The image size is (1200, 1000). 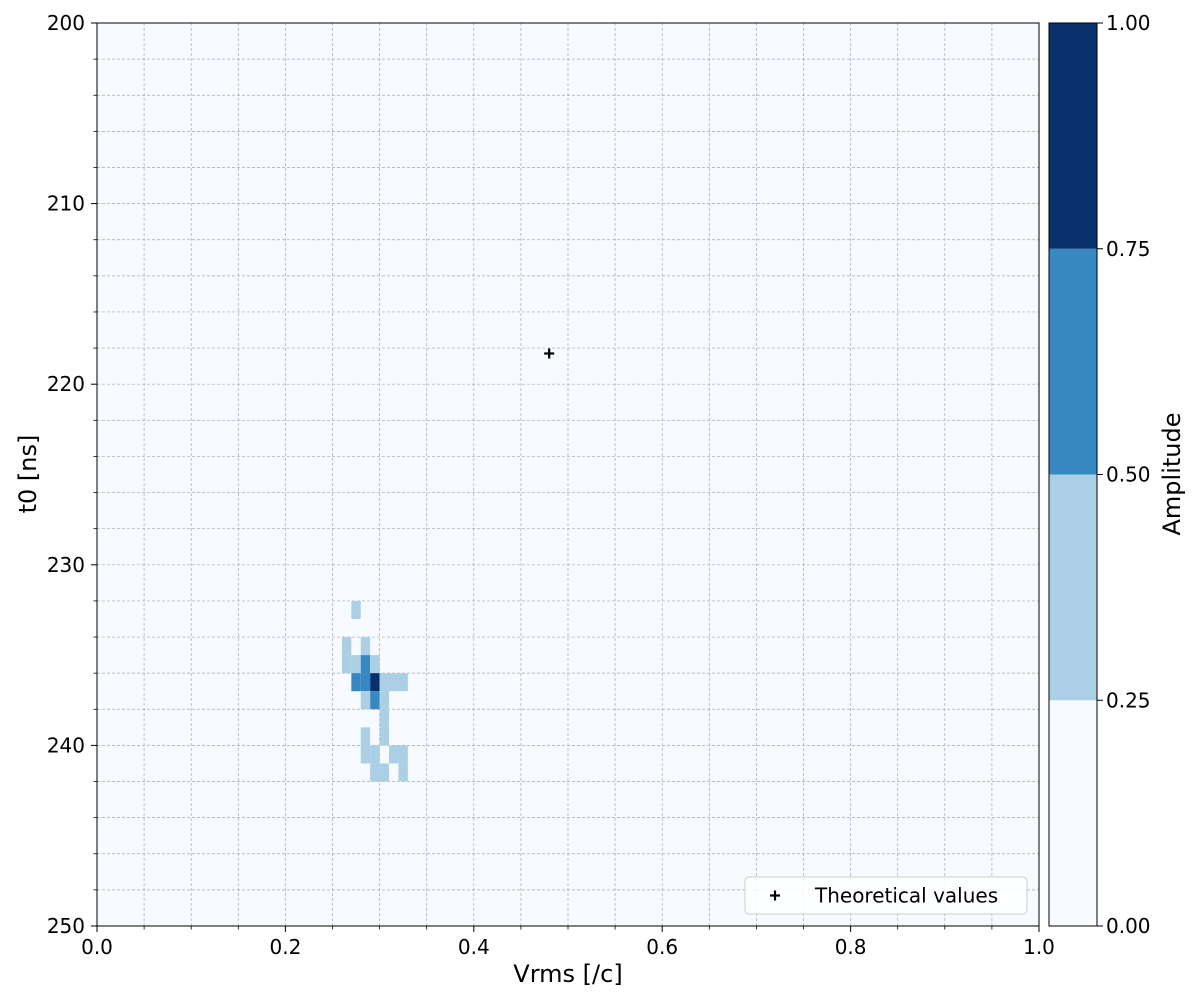 What do you see at coordinates (567, 974) in the screenshot?
I see `x-axis-label: Vrms [/c]` at bounding box center [567, 974].